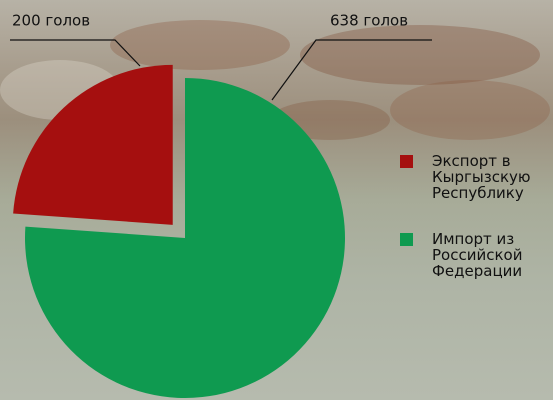  What do you see at coordinates (369, 21) in the screenshot?
I see `value-label: 638 голов` at bounding box center [369, 21].